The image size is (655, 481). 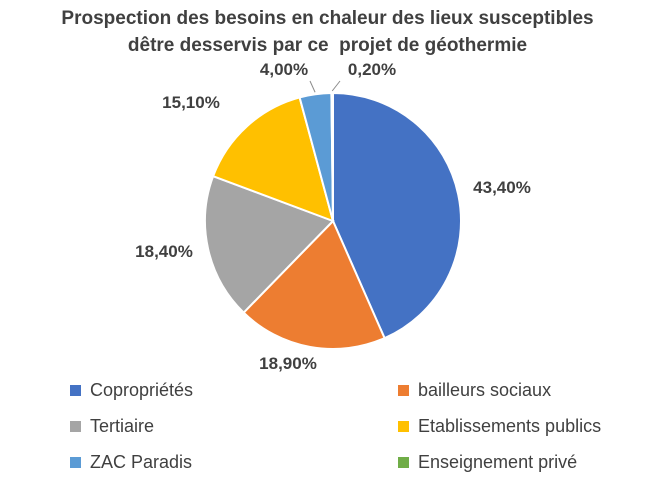 I want to click on data-label-2: 18,40%, so click(x=164, y=251).